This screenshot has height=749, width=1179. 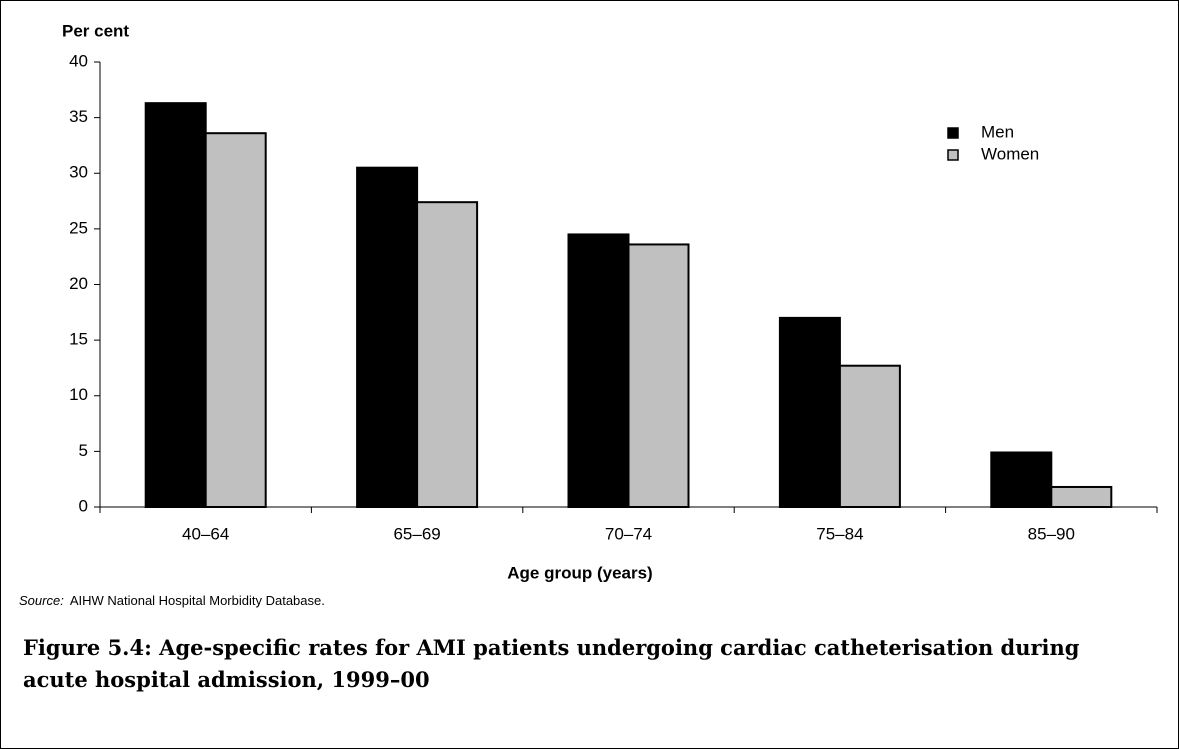 I want to click on y-tick-label: 0, so click(x=83, y=505).